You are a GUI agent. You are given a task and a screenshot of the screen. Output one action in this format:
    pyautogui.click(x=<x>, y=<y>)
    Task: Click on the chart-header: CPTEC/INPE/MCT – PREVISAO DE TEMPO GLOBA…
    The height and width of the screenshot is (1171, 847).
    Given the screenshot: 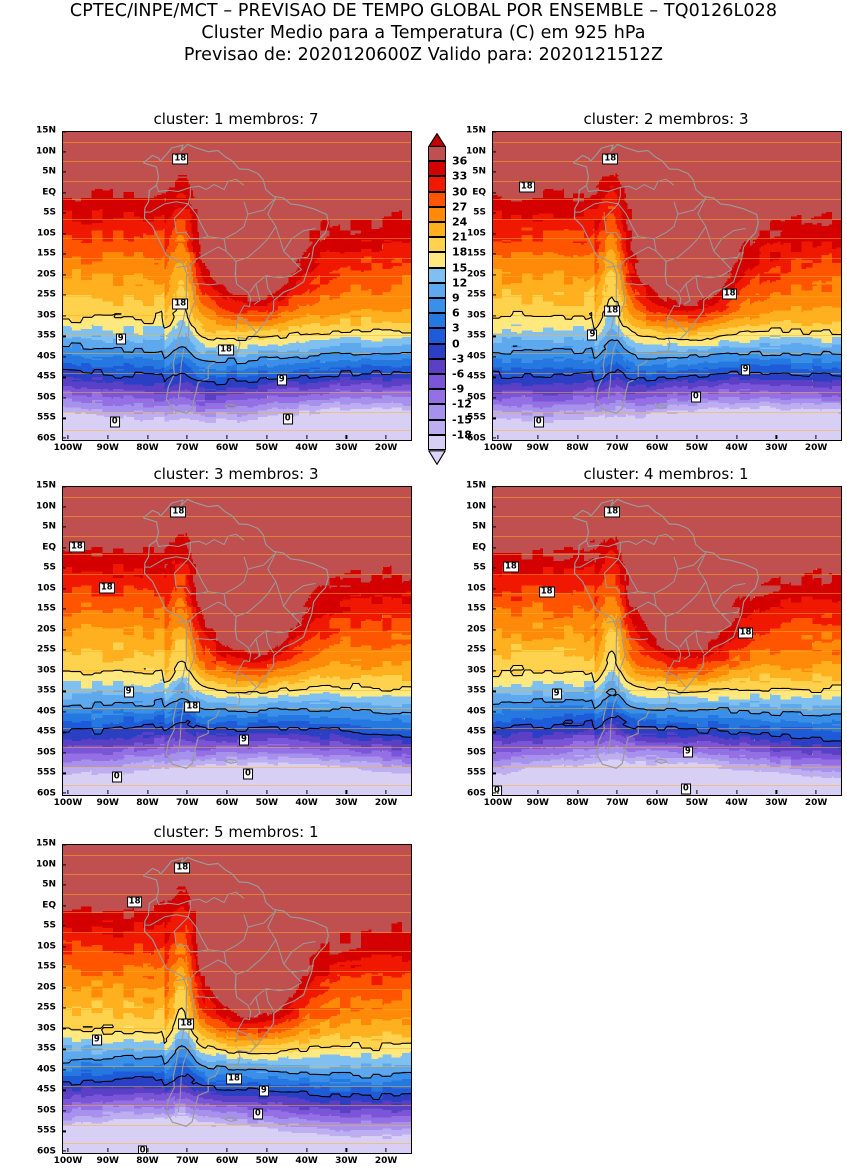 What is the action you would take?
    pyautogui.click(x=423, y=33)
    